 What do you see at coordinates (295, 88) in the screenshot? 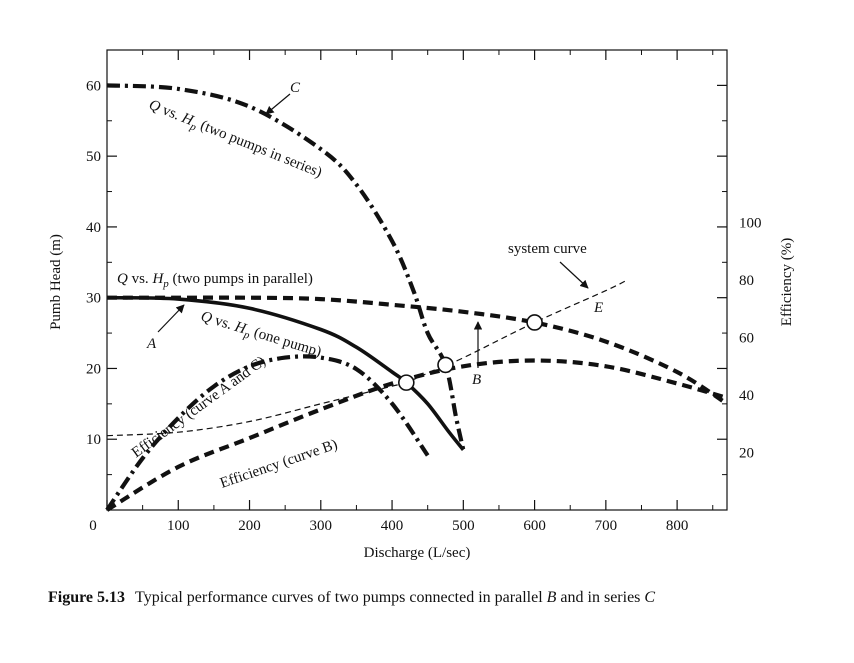
I see `letter-C: C` at bounding box center [295, 88].